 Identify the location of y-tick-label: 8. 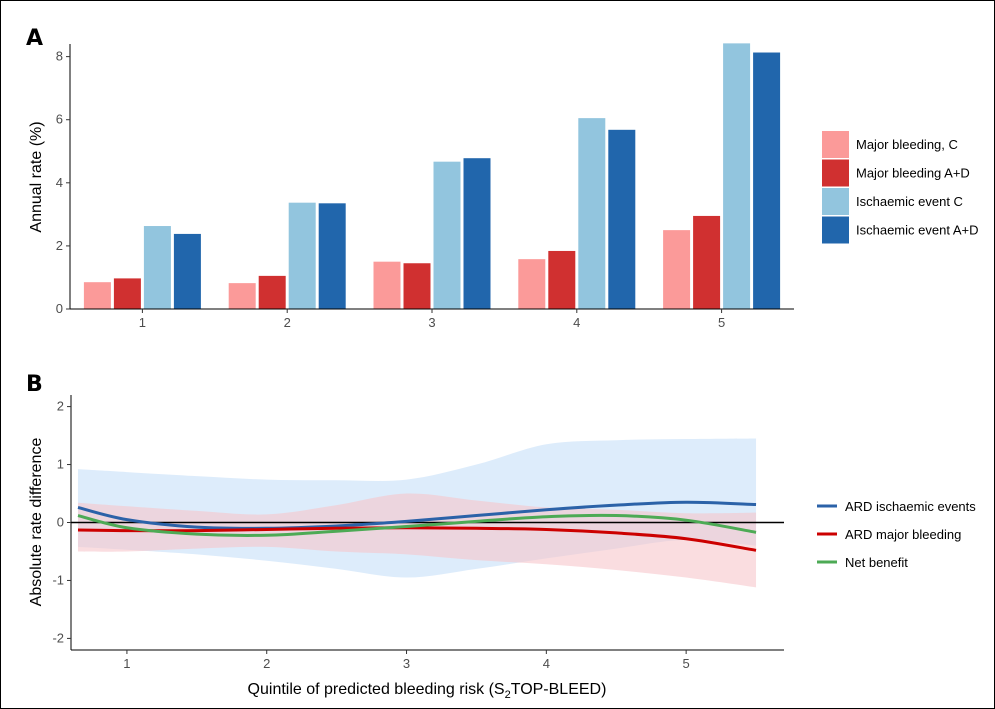
(59, 56).